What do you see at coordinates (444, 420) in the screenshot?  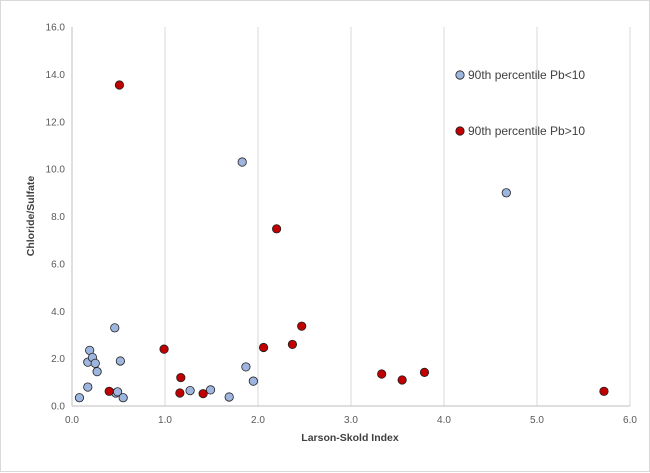 I see `x-tick-label: 4.0` at bounding box center [444, 420].